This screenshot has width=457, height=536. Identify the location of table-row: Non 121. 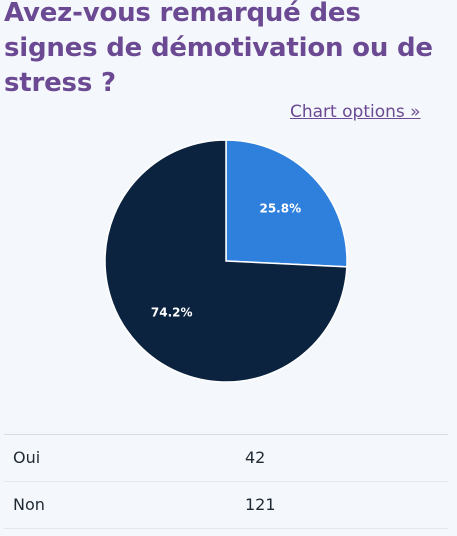
(226, 505).